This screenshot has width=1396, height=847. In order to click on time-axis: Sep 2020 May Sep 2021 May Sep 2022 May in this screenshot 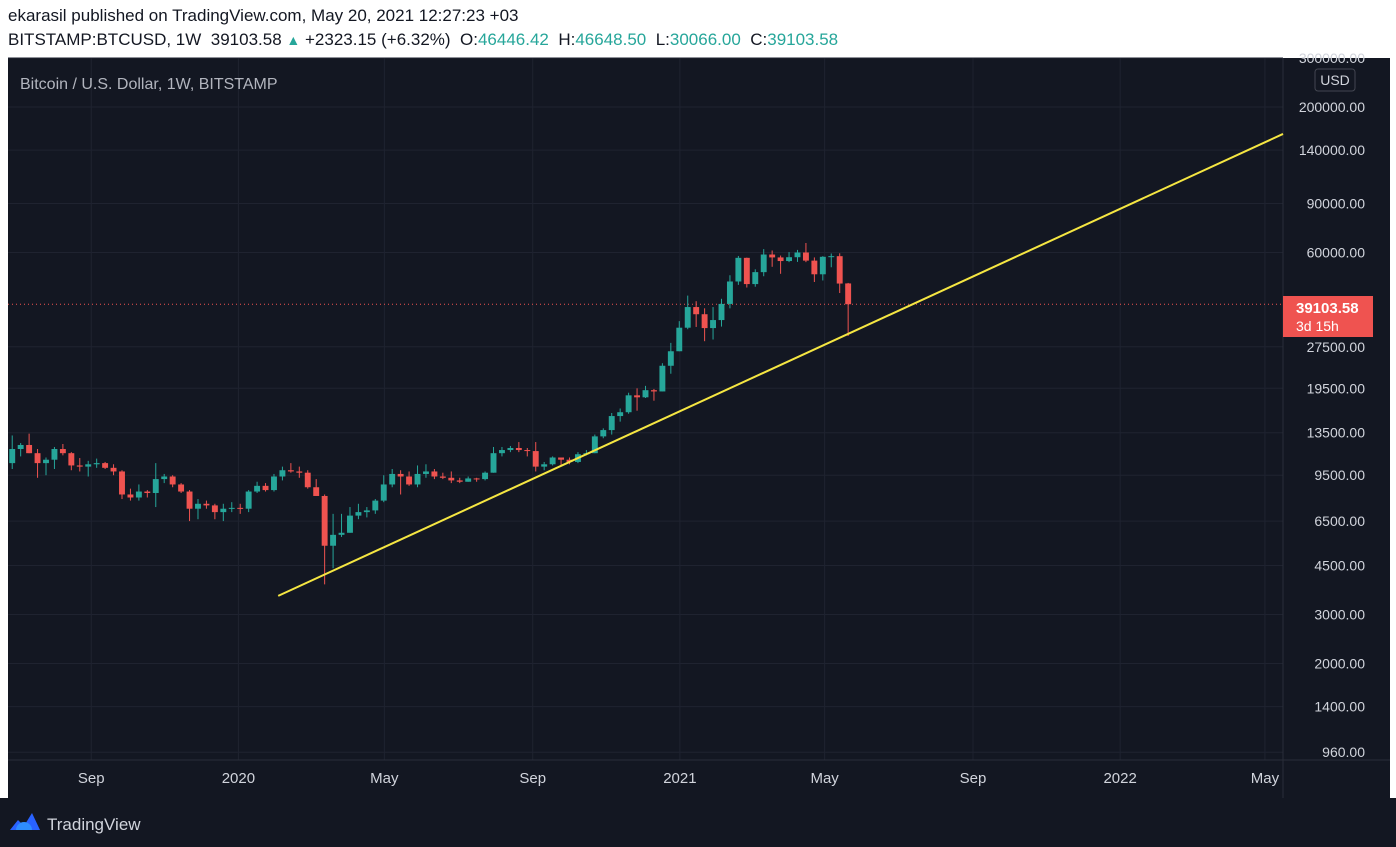, I will do `click(679, 778)`.